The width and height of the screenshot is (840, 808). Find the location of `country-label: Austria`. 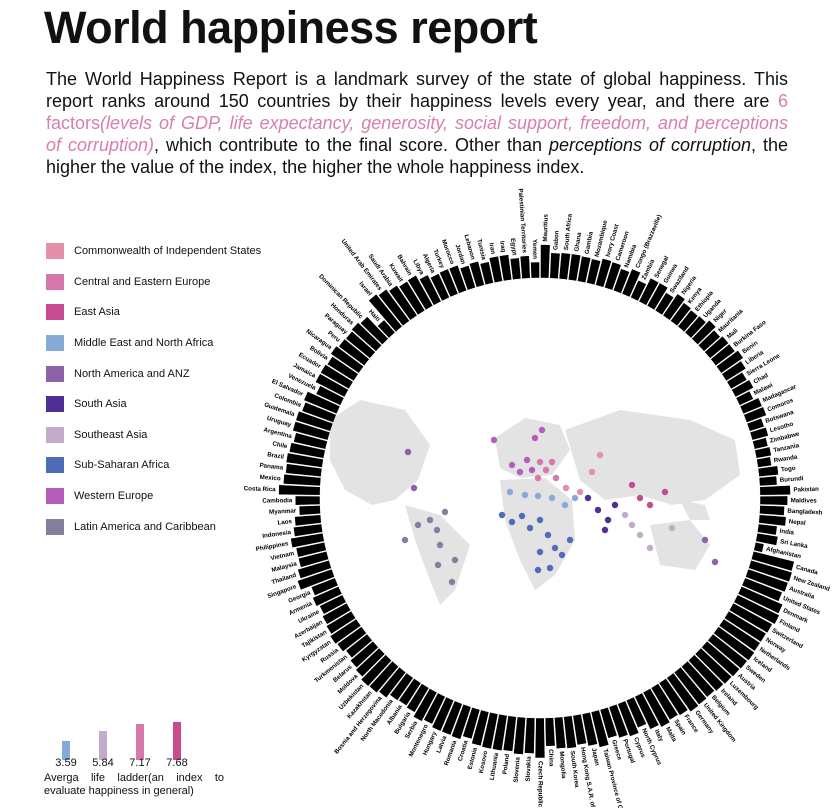

country-label: Austria is located at coordinates (746, 682).